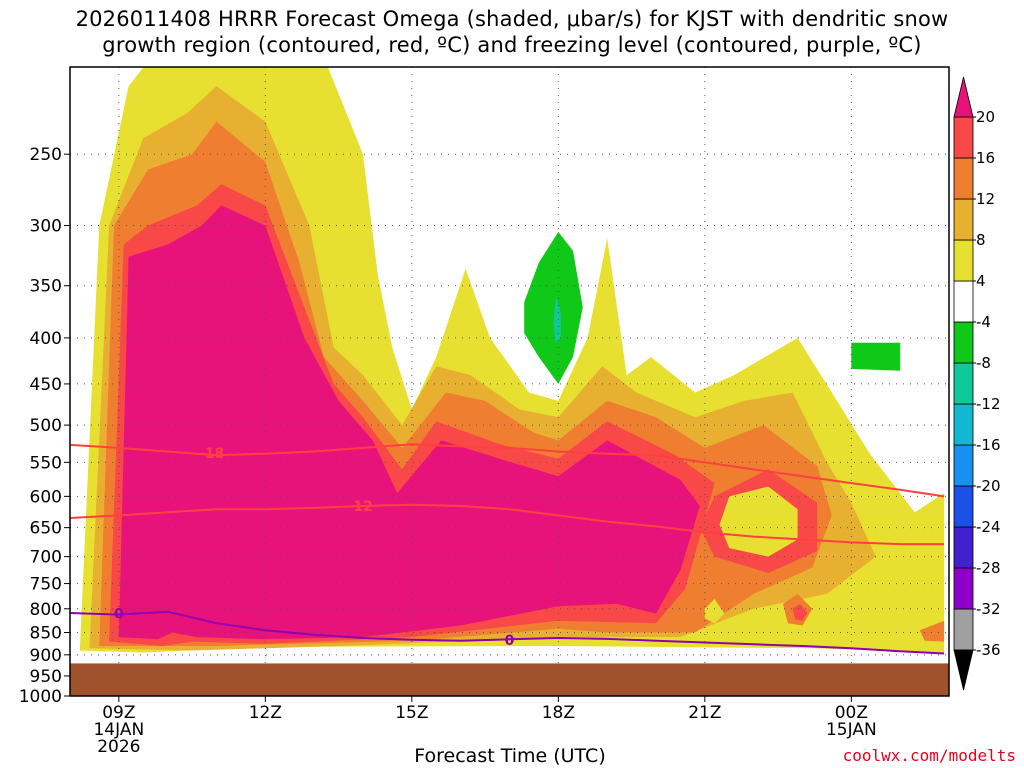 This screenshot has width=1024, height=768. I want to click on y-tick-label-800: 800, so click(46, 610).